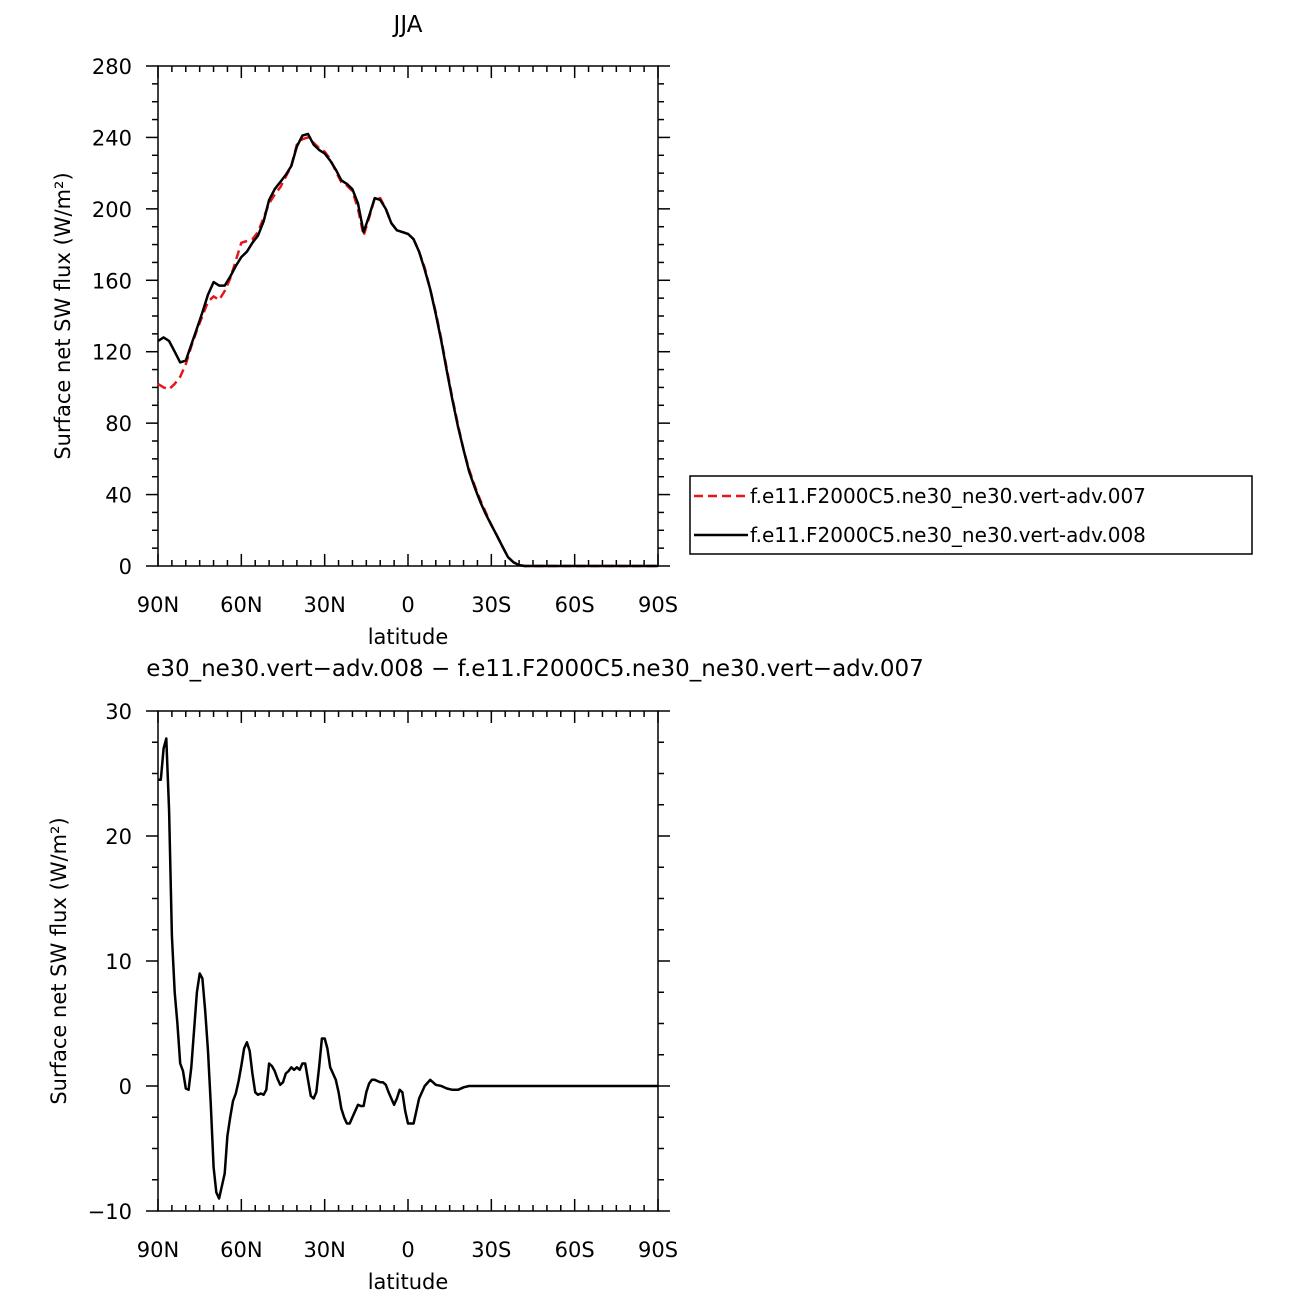 The height and width of the screenshot is (1303, 1302). Describe the element at coordinates (59, 960) in the screenshot. I see `chart-bottom-ylabel: Surface net SW flux (W/m²)` at that location.